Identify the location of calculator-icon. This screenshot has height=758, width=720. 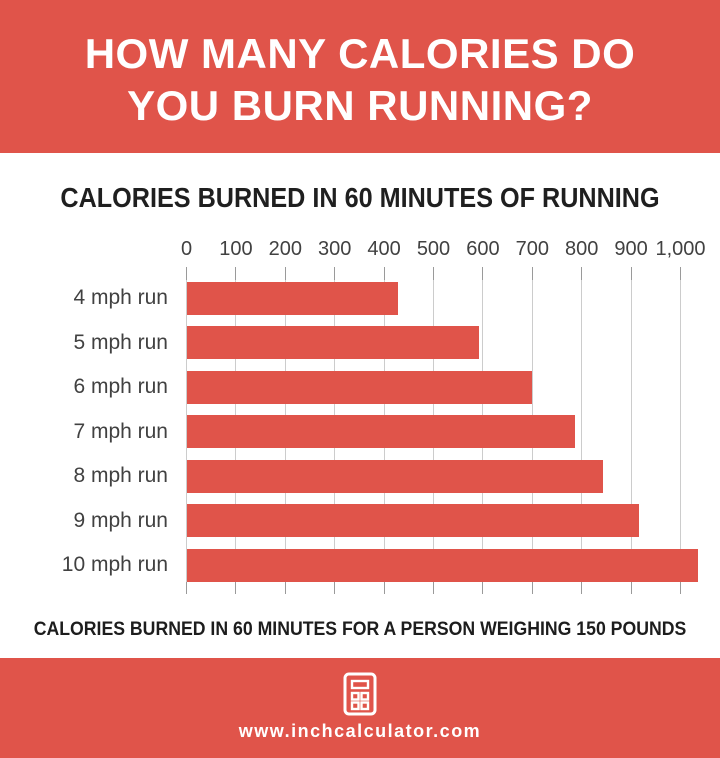
(360, 694).